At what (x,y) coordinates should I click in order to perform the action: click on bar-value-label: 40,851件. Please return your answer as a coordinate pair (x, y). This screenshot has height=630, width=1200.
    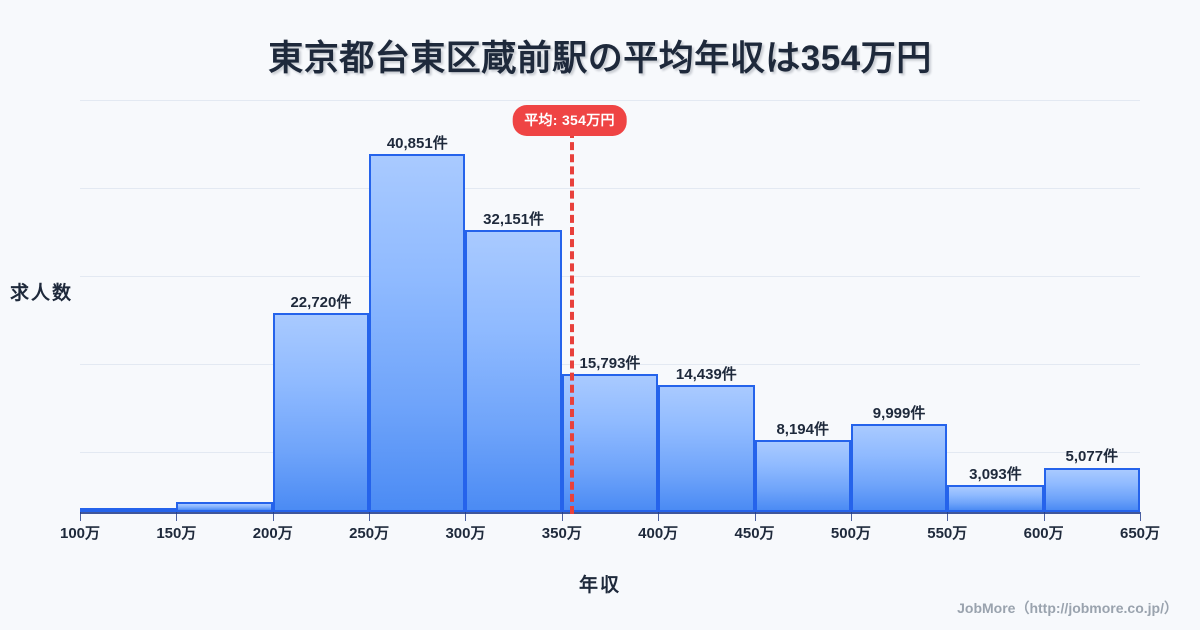
    Looking at the image, I should click on (417, 143).